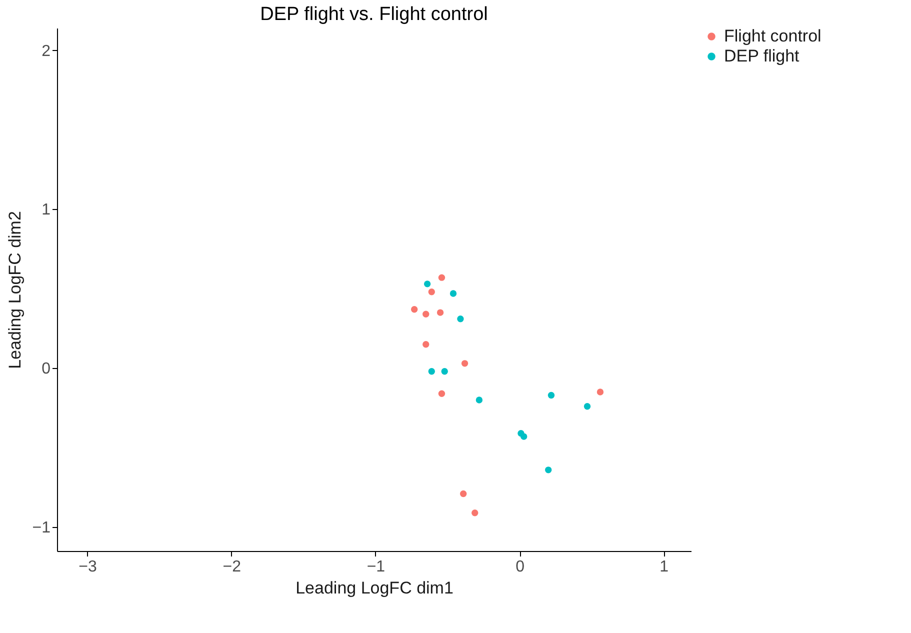 Image resolution: width=911 pixels, height=633 pixels. Describe the element at coordinates (46, 369) in the screenshot. I see `y-tick-label: 0` at that location.